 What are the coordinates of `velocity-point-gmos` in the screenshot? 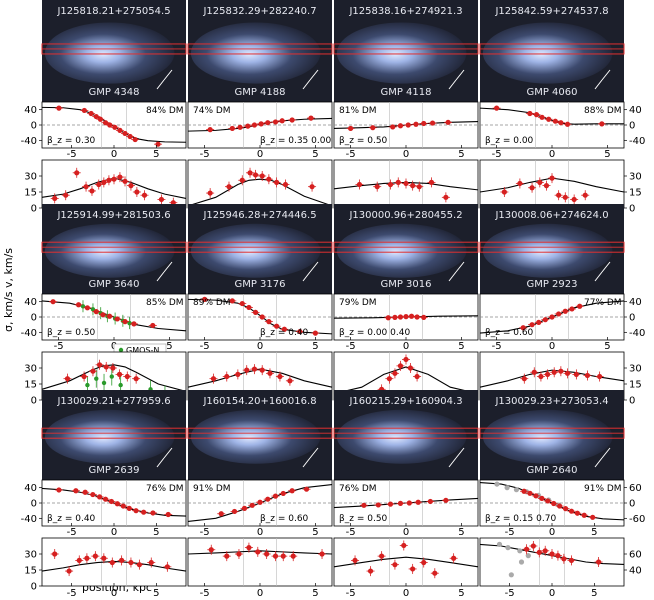 It's located at (83, 306).